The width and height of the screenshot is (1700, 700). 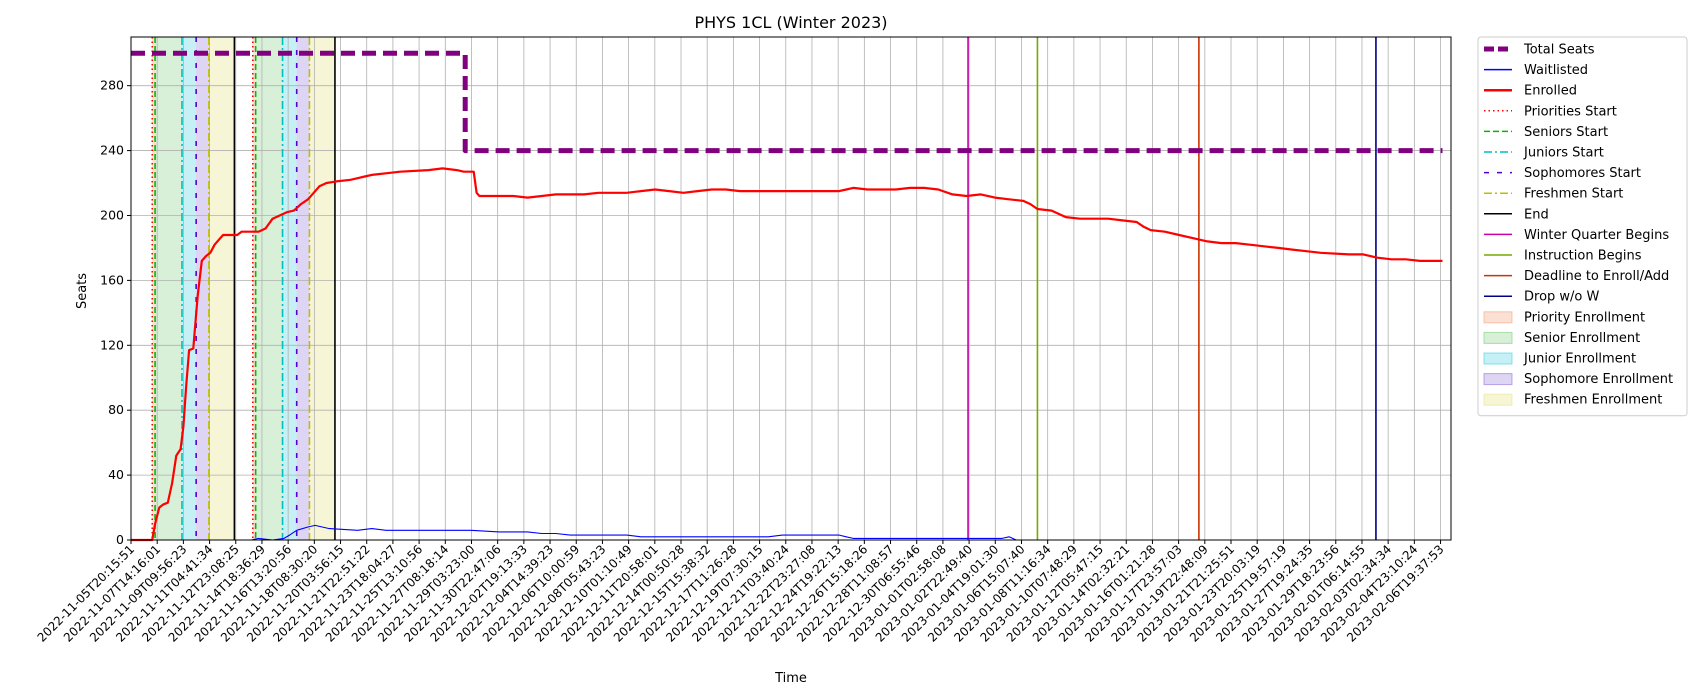 What do you see at coordinates (1593, 400) in the screenshot?
I see `legend-label: Freshmen Enrollment` at bounding box center [1593, 400].